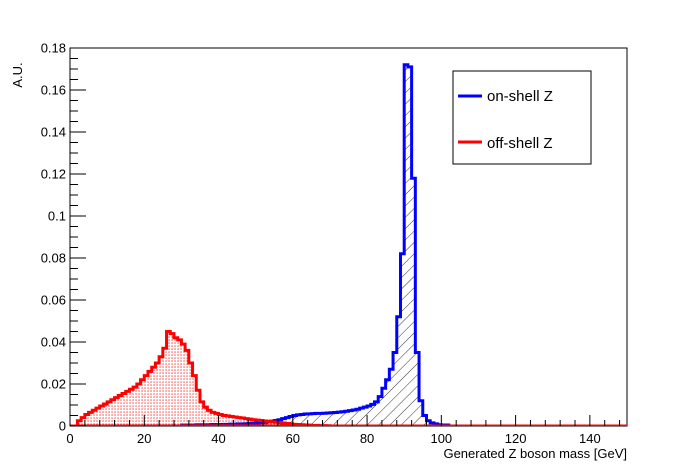 The image size is (696, 474). I want to click on legend-box, so click(522, 117).